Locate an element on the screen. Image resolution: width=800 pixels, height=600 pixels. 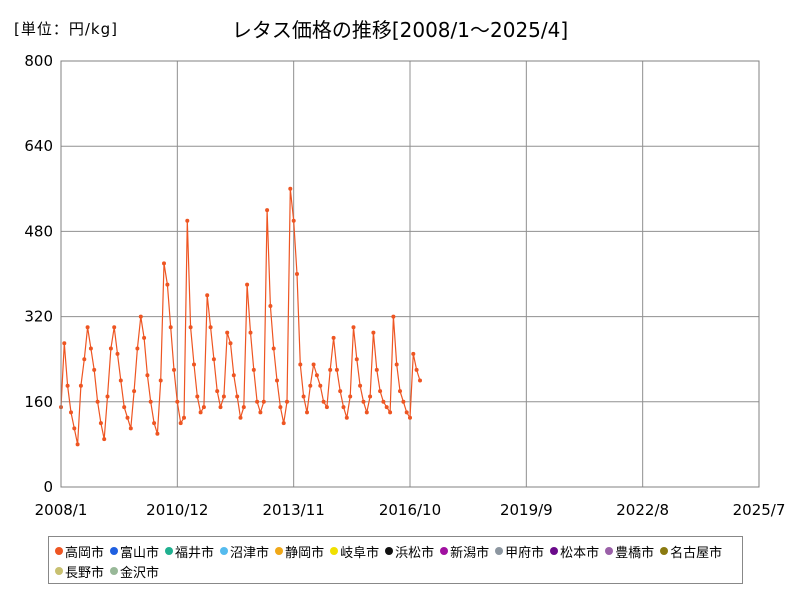
y-tick-label: 480 is located at coordinates (38, 231).